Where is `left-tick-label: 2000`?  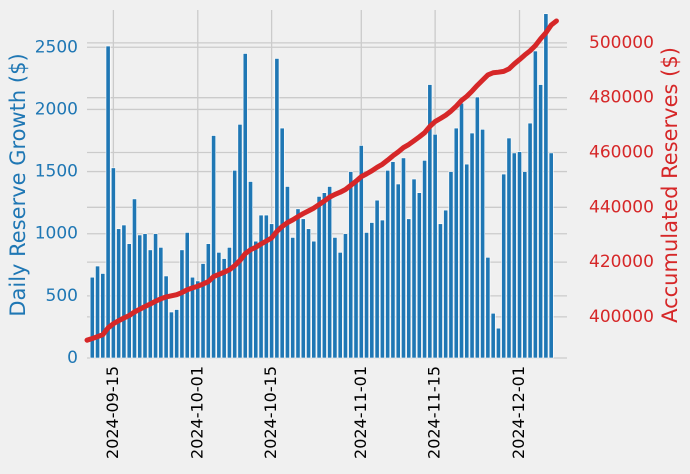
left-tick-label: 2000 is located at coordinates (56, 109).